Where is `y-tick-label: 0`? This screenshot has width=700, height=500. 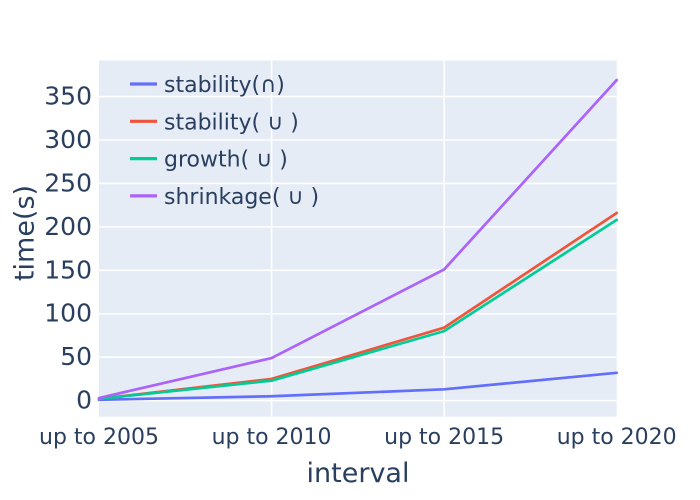 y-tick-label: 0 is located at coordinates (84, 400).